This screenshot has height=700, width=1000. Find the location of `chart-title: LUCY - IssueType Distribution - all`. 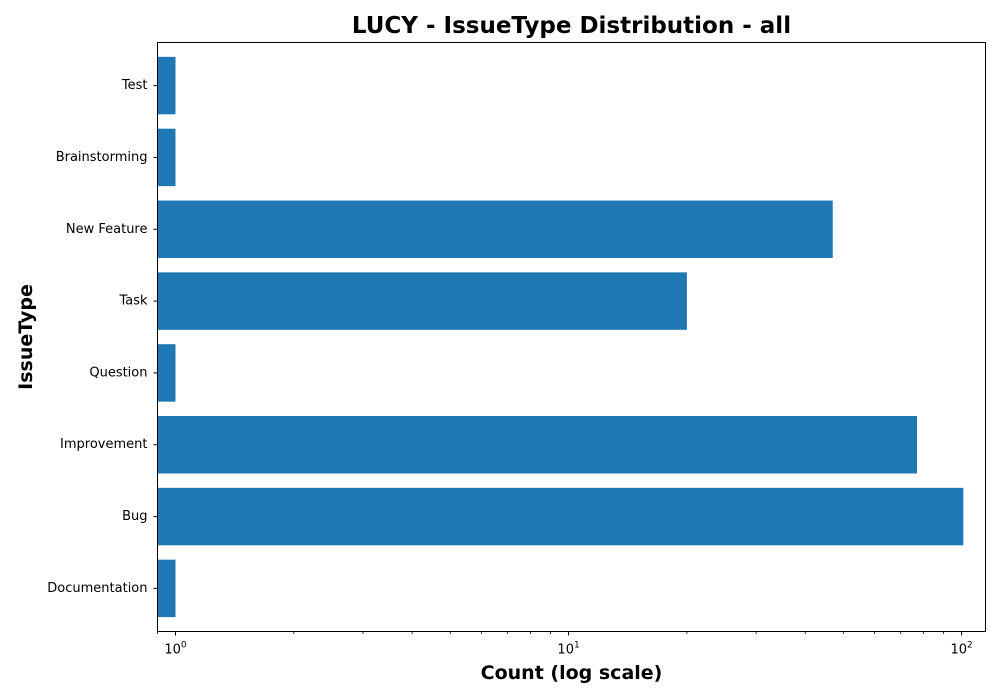

chart-title: LUCY - IssueType Distribution - all is located at coordinates (571, 26).